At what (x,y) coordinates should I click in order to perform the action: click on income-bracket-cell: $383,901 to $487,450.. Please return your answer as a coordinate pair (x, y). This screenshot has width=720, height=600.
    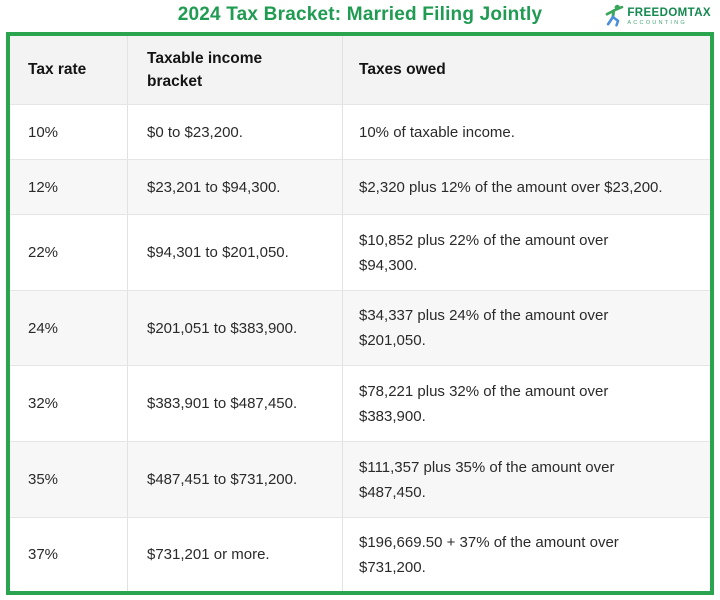
    Looking at the image, I should click on (235, 403).